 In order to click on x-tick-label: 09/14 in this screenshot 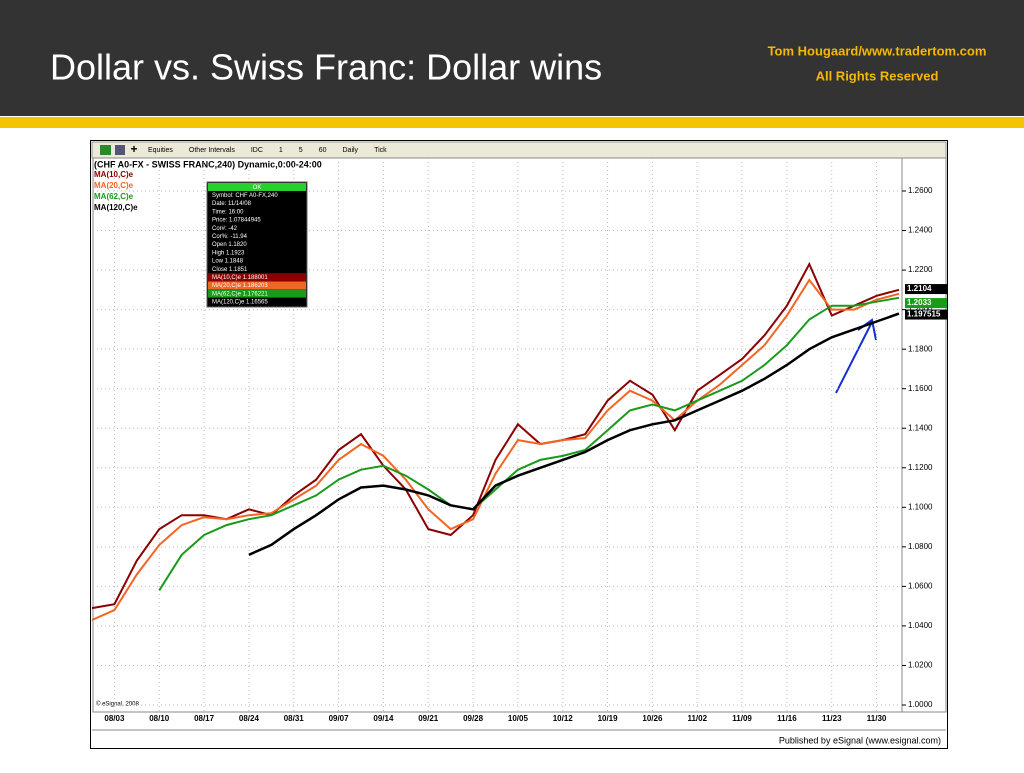, I will do `click(383, 718)`.